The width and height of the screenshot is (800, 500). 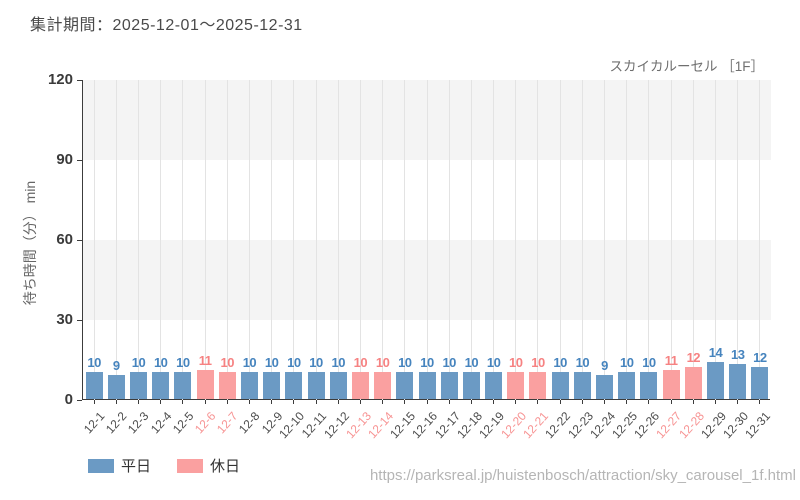 I want to click on legend-swatch-holiday, so click(x=190, y=465).